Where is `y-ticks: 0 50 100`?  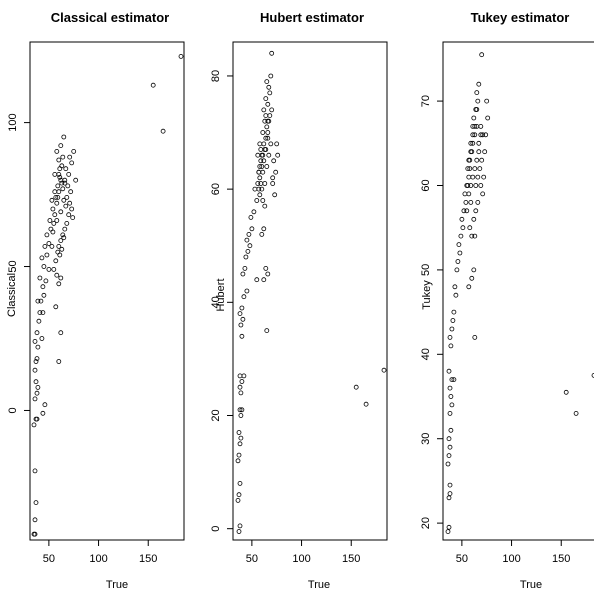 y-ticks: 0 50 100 is located at coordinates (18, 263).